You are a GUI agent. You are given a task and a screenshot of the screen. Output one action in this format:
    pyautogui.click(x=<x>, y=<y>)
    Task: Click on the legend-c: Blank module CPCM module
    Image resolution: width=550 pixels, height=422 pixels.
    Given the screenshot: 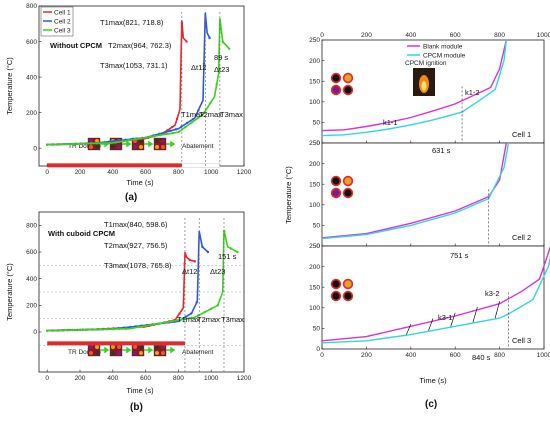 What is the action you would take?
    pyautogui.click(x=436, y=52)
    